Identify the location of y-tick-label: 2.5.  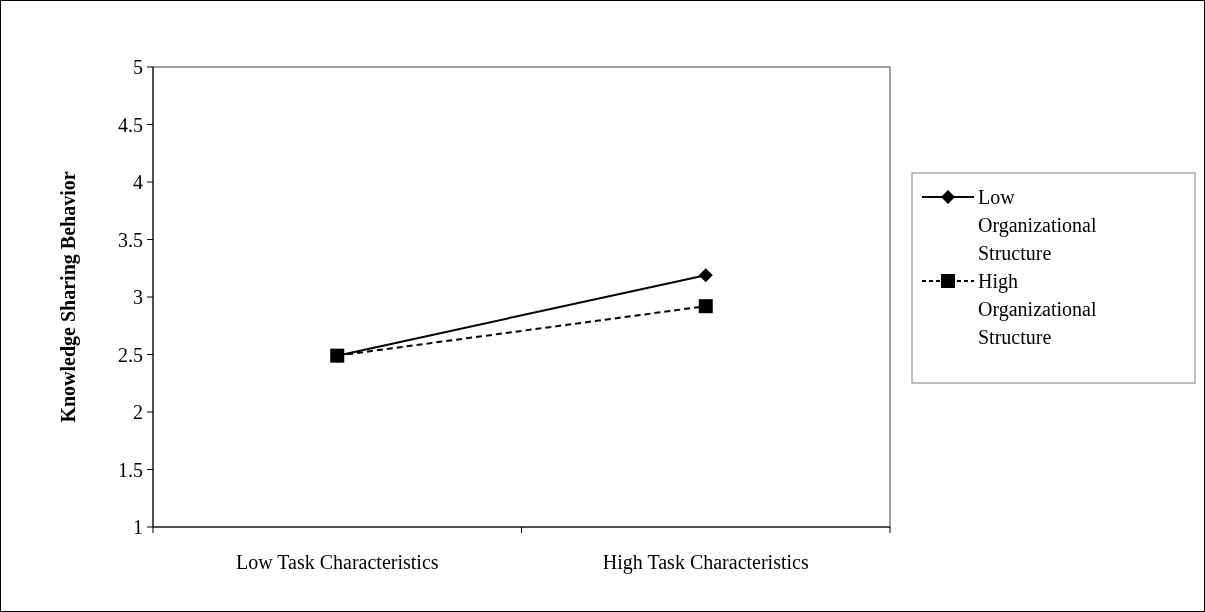
(130, 354).